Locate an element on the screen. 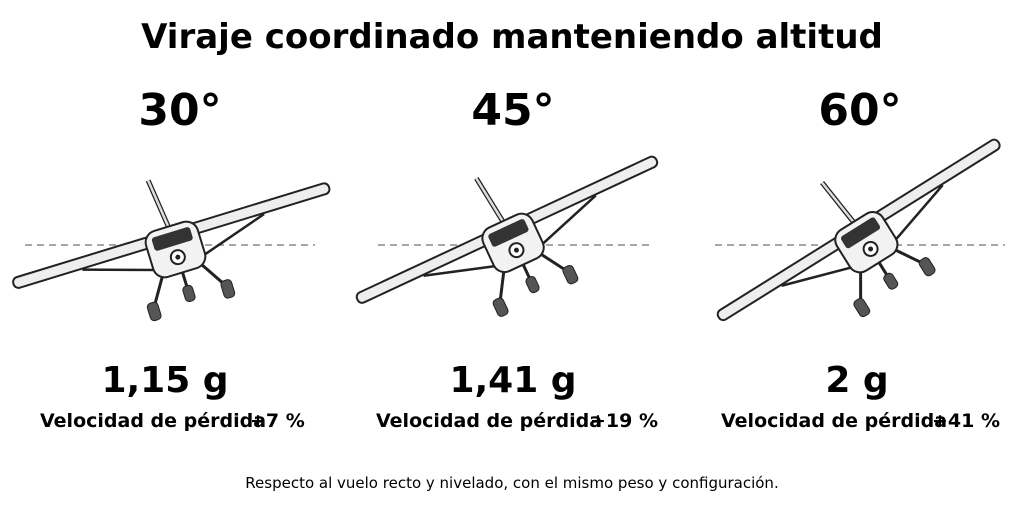 The image size is (1024, 512). bank-angle: 60° is located at coordinates (859, 110).